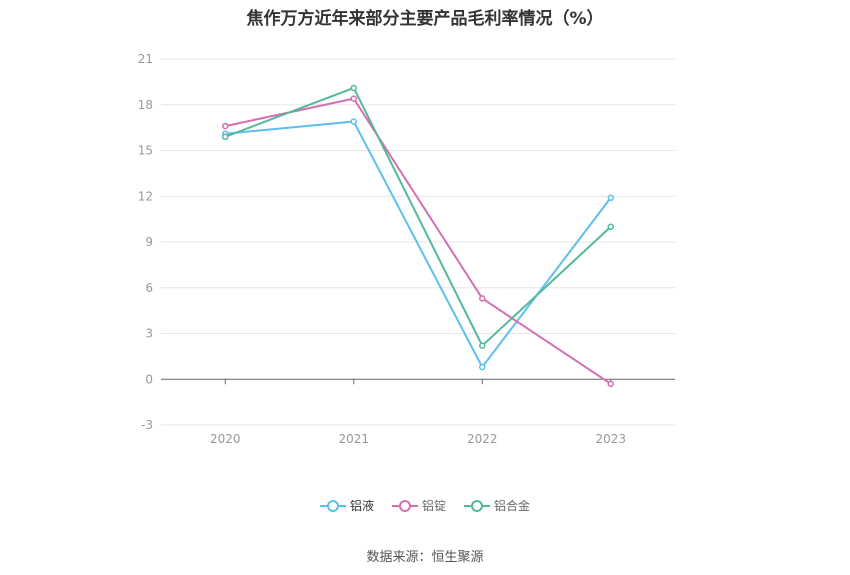 This screenshot has width=850, height=575. Describe the element at coordinates (433, 506) in the screenshot. I see `legend-label: 铝锭` at that location.